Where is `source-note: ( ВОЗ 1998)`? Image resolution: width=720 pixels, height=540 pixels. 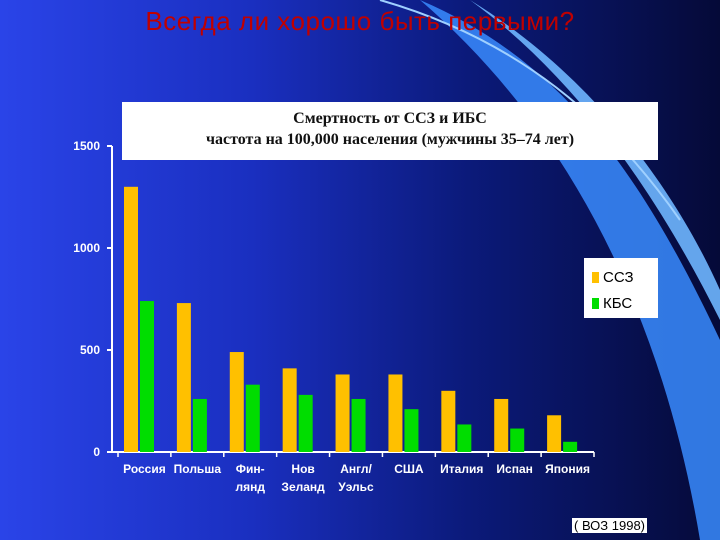 source-note: ( ВОЗ 1998) is located at coordinates (610, 525).